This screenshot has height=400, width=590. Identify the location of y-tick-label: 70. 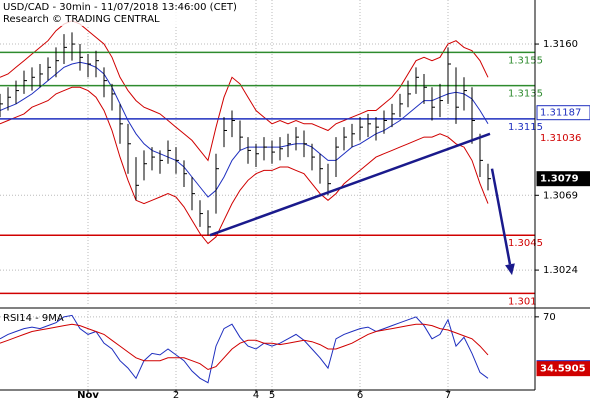
(549, 317).